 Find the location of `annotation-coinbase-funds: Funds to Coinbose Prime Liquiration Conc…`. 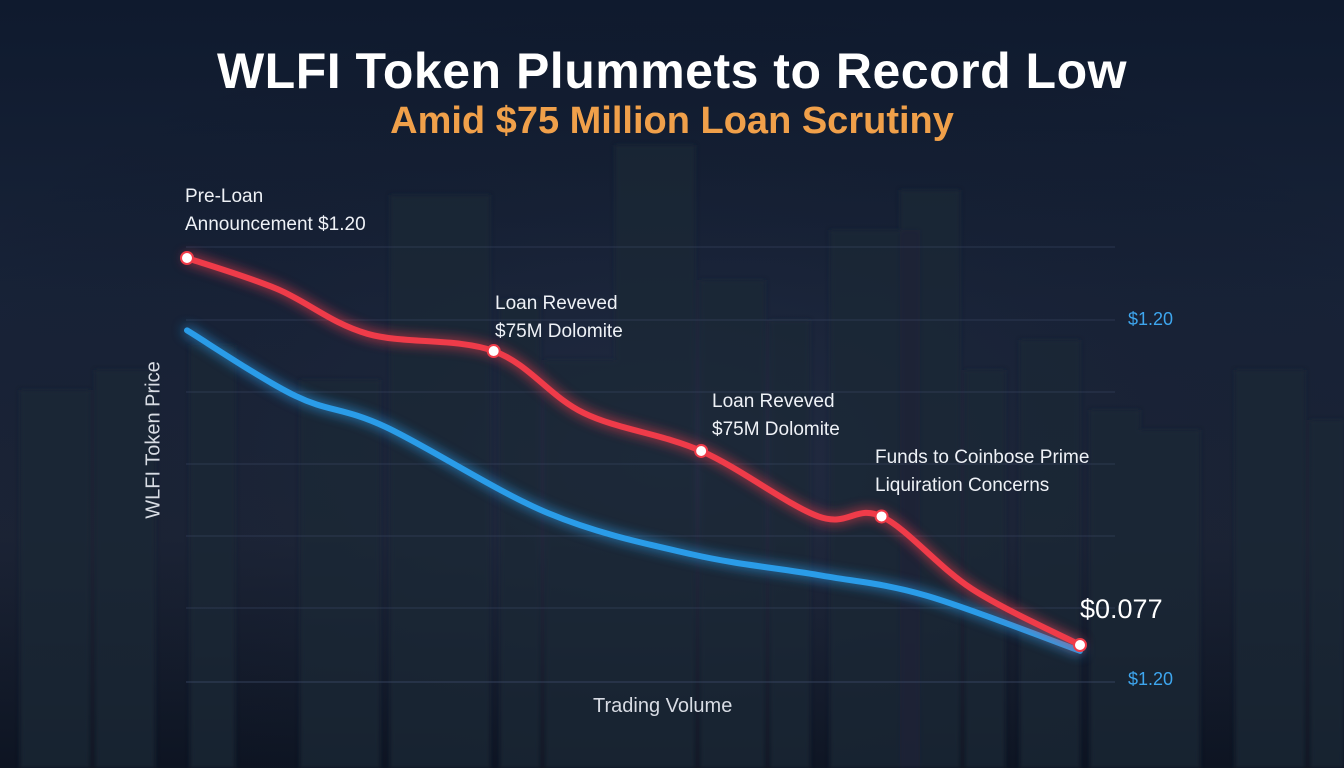

annotation-coinbase-funds: Funds to Coinbose Prime Liquiration Conc… is located at coordinates (982, 472).